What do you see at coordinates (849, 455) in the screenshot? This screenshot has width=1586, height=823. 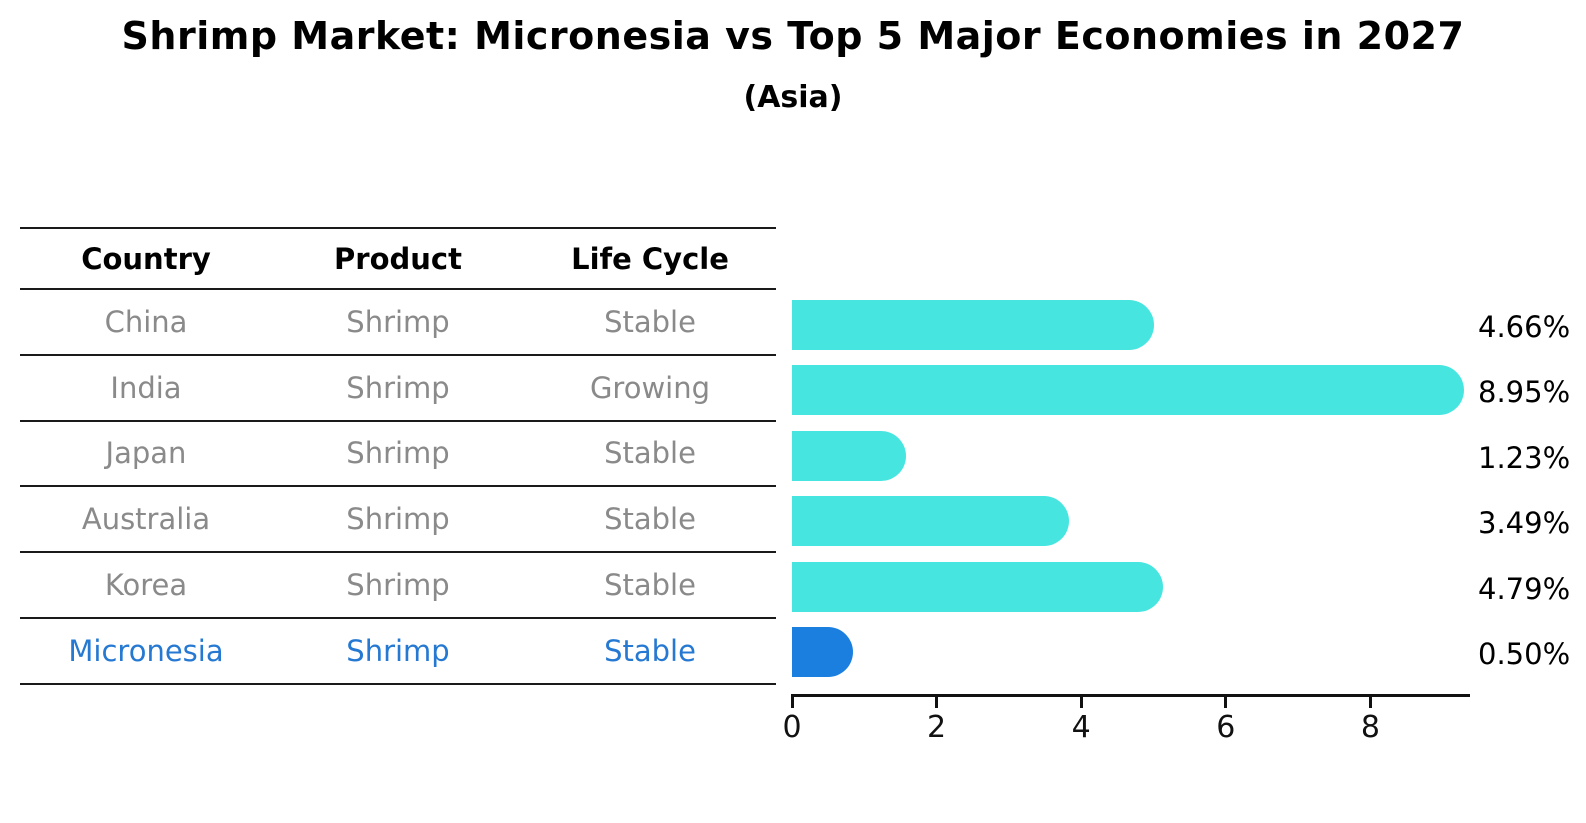 I see `bar-japan` at bounding box center [849, 455].